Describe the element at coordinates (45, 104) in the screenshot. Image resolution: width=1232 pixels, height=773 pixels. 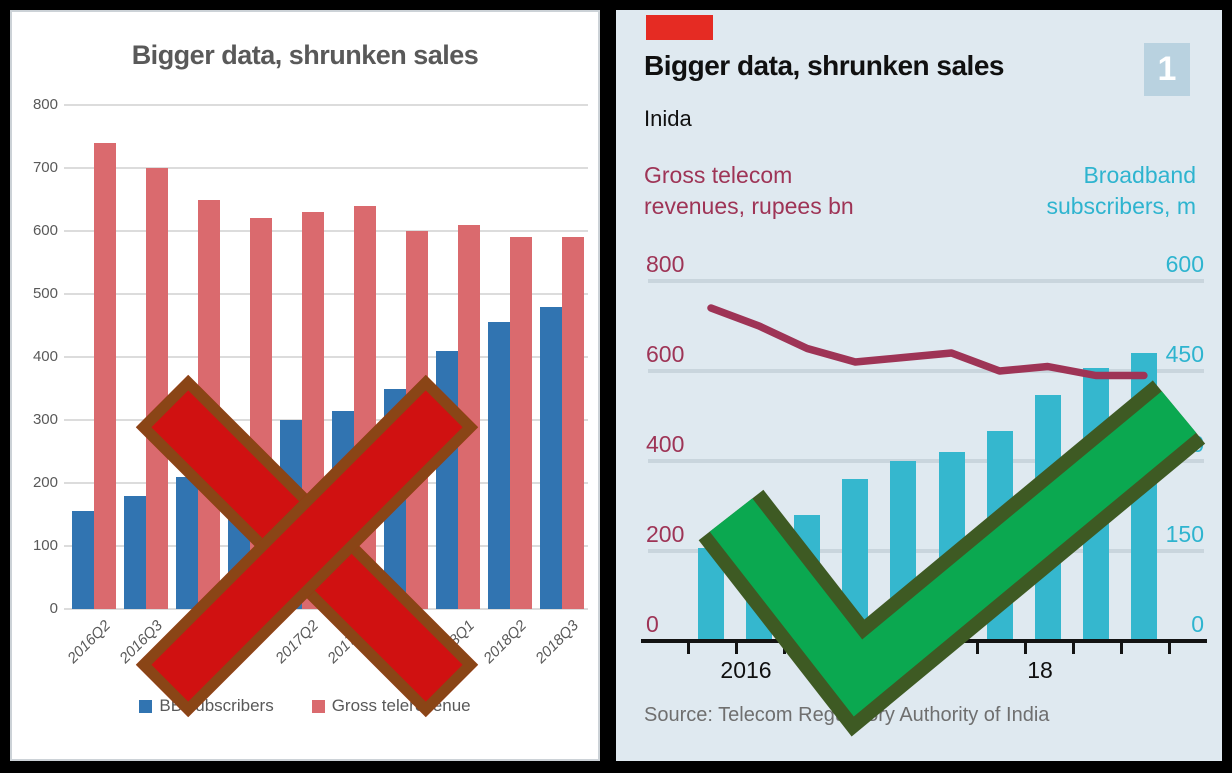
I see `y-axis-tick-label: 800` at that location.